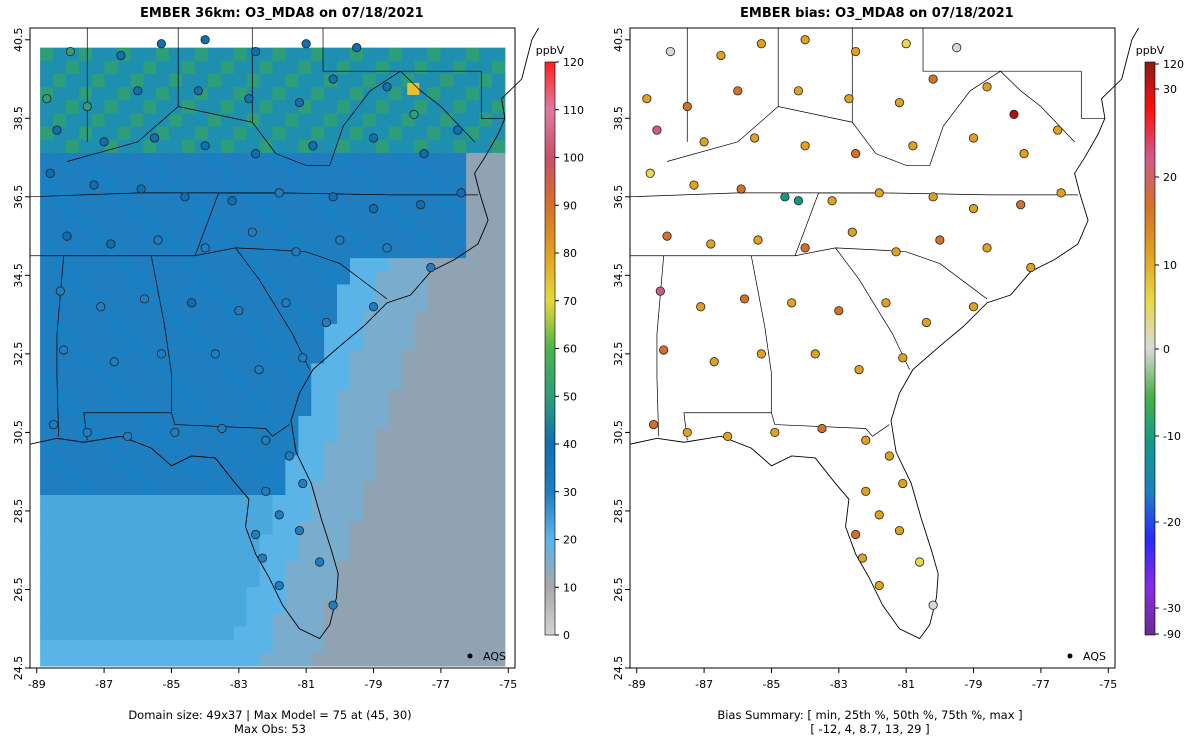  Describe the element at coordinates (470, 656) in the screenshot. I see `left-aqs-legend-dot` at that location.